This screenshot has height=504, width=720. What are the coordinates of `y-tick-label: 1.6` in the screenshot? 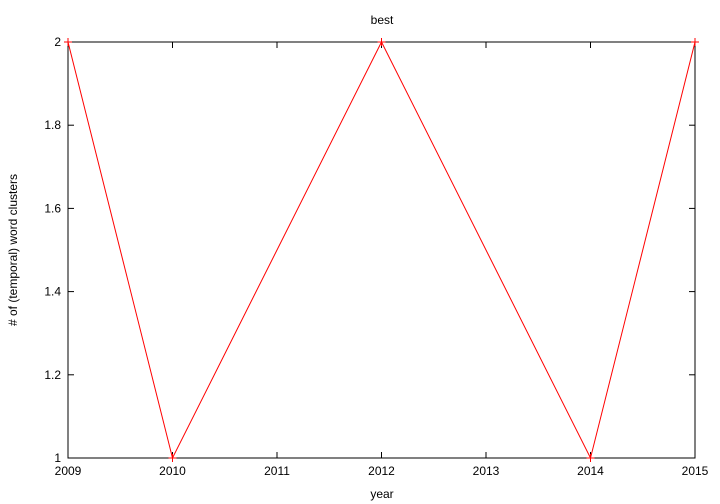 It's located at (52, 208).